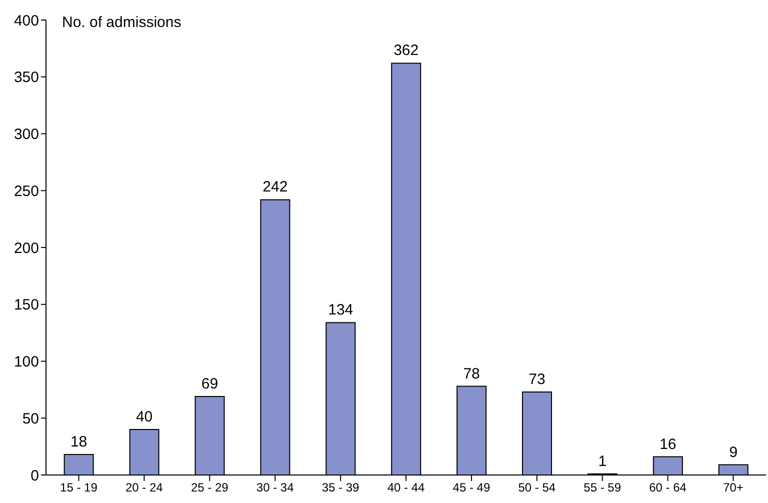 The image size is (768, 503). What do you see at coordinates (145, 487) in the screenshot?
I see `x-tick-label: 20 - 24` at bounding box center [145, 487].